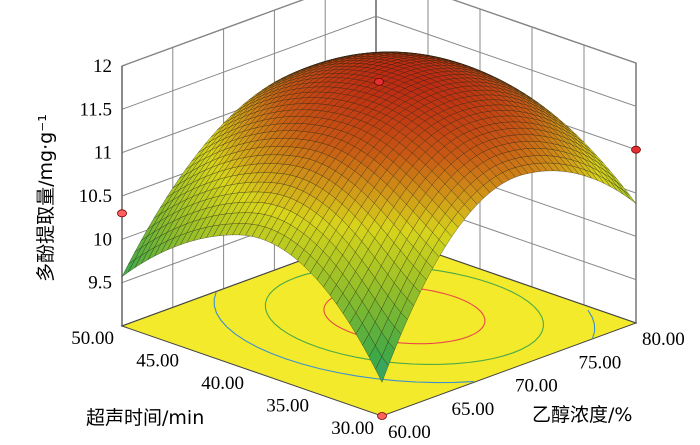 The width and height of the screenshot is (700, 445). I want to click on z-tick-label: 11, so click(103, 153).